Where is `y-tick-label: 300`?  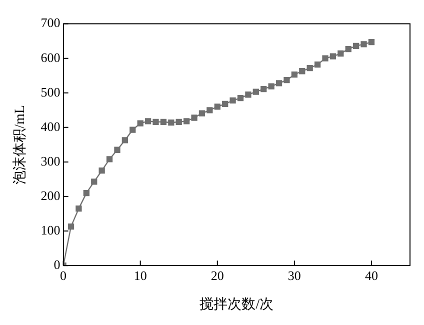
y-tick-label: 300 is located at coordinates (50, 160).